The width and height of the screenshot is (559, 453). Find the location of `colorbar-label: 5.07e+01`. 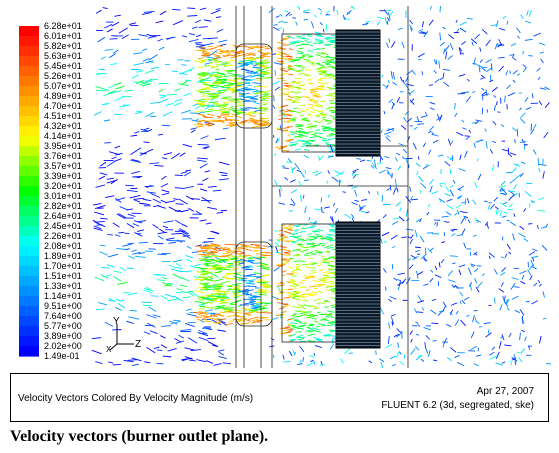

colorbar-label: 5.07e+01 is located at coordinates (63, 86).